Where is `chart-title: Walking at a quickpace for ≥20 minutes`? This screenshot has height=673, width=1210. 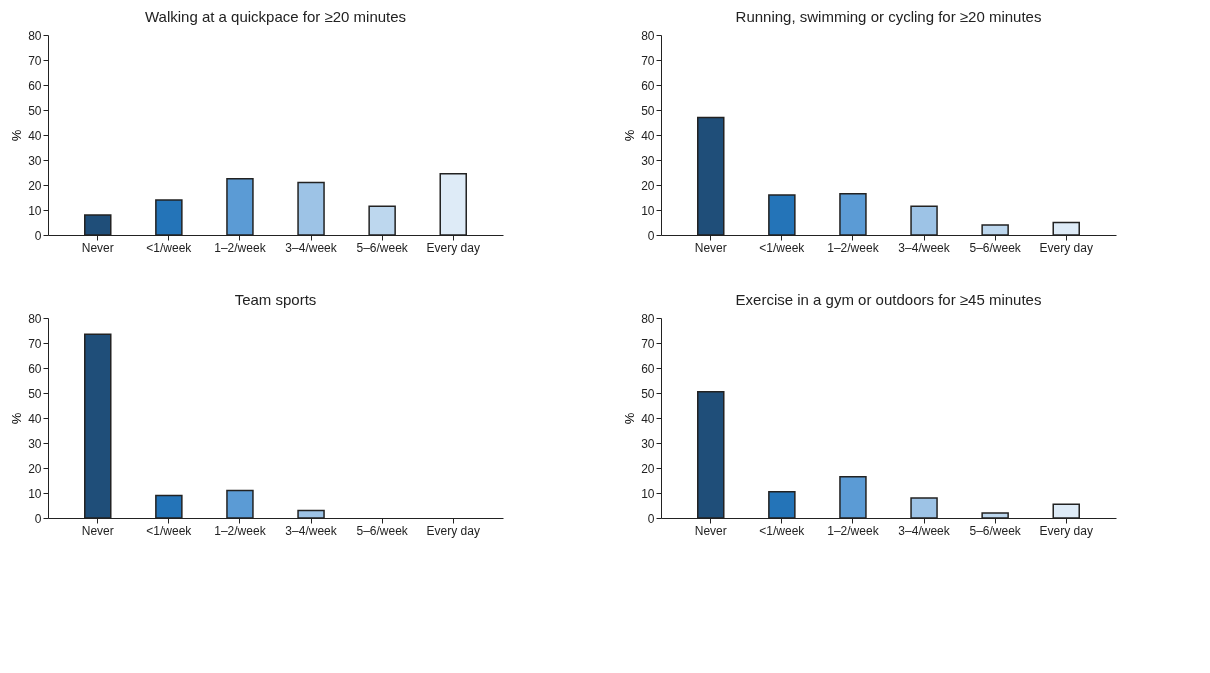
chart-title: Walking at a quickpace for ≥20 minutes is located at coordinates (275, 16).